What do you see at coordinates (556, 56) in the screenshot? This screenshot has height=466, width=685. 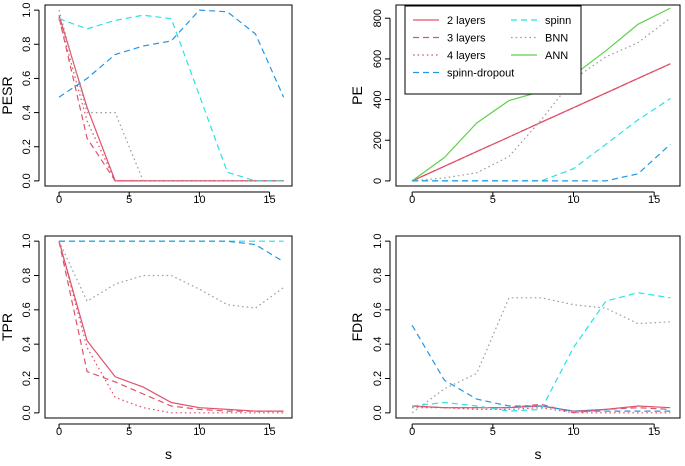 I see `legend-label-ann: ANN` at bounding box center [556, 56].